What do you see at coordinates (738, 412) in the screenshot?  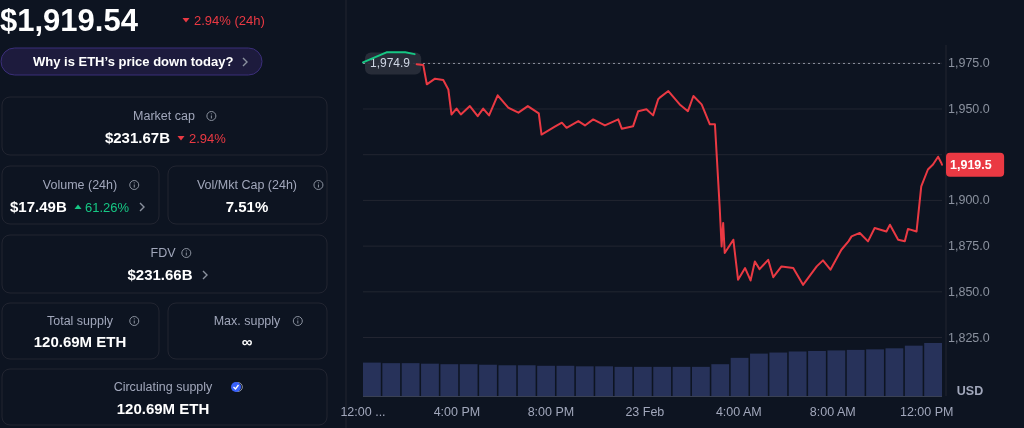 I see `x-tick-label: 4:00 AM` at bounding box center [738, 412].